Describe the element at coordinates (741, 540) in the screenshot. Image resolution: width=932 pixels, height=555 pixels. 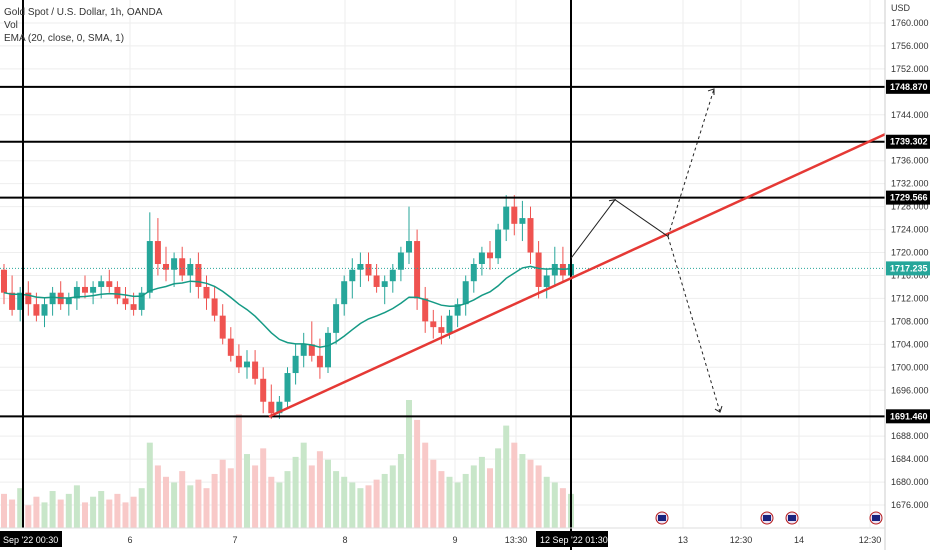
I see `x-tick-label: 12:30` at that location.